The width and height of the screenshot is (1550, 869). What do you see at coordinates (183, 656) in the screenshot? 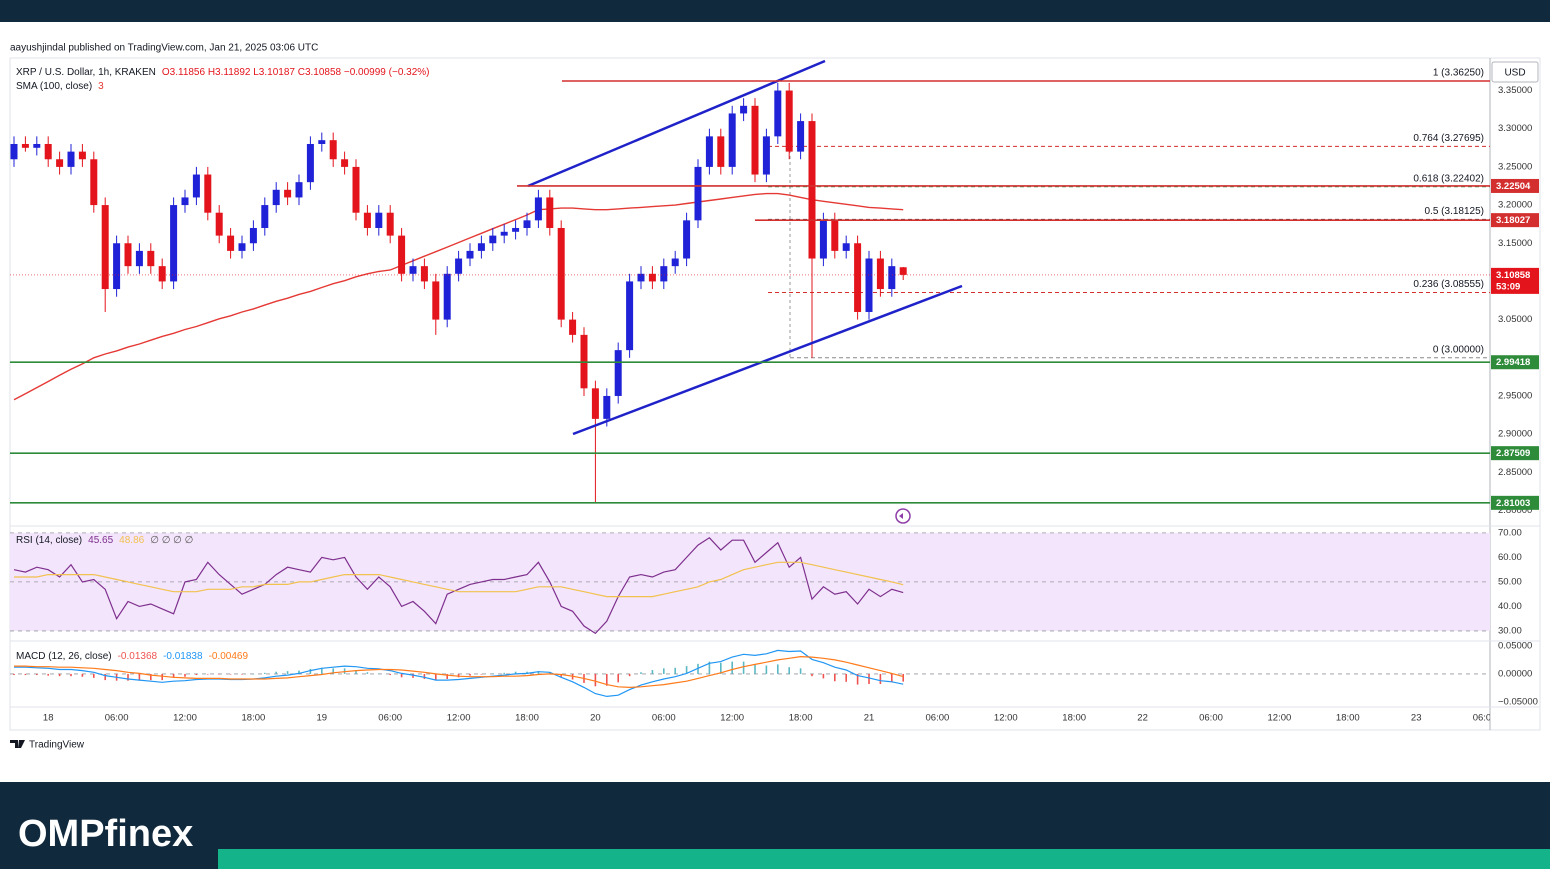
I see `macd-value: -0.01838` at bounding box center [183, 656].